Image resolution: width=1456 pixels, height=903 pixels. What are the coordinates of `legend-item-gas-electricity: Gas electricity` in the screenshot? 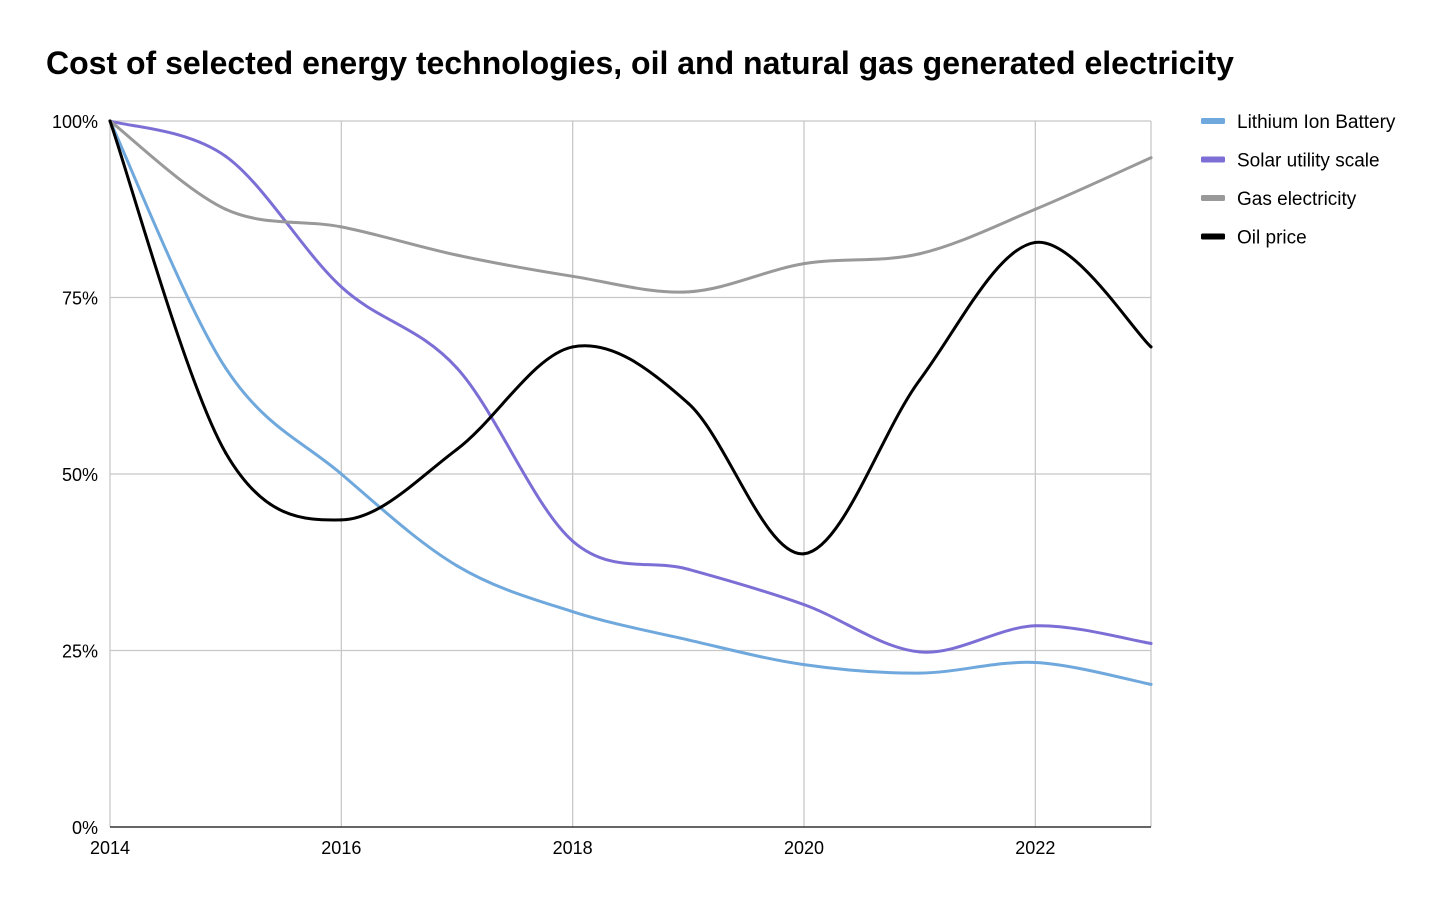 It's located at (1279, 199).